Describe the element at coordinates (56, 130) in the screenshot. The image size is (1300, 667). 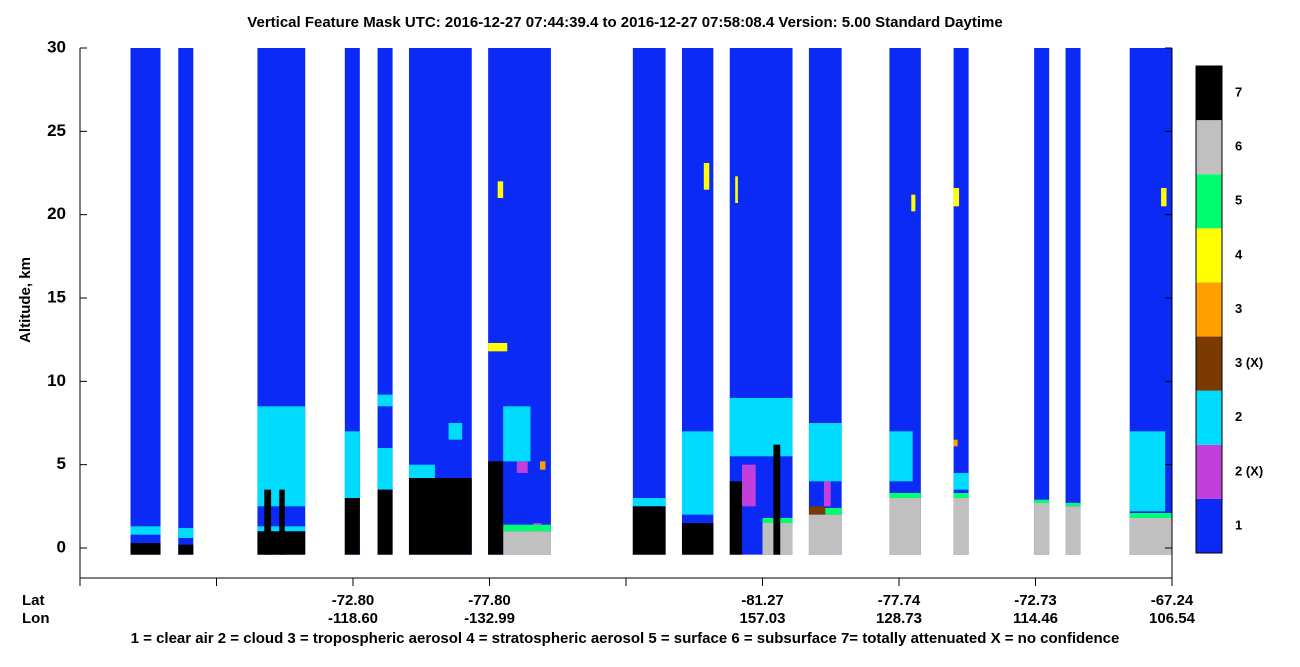
I see `y-tick-label: 25` at that location.